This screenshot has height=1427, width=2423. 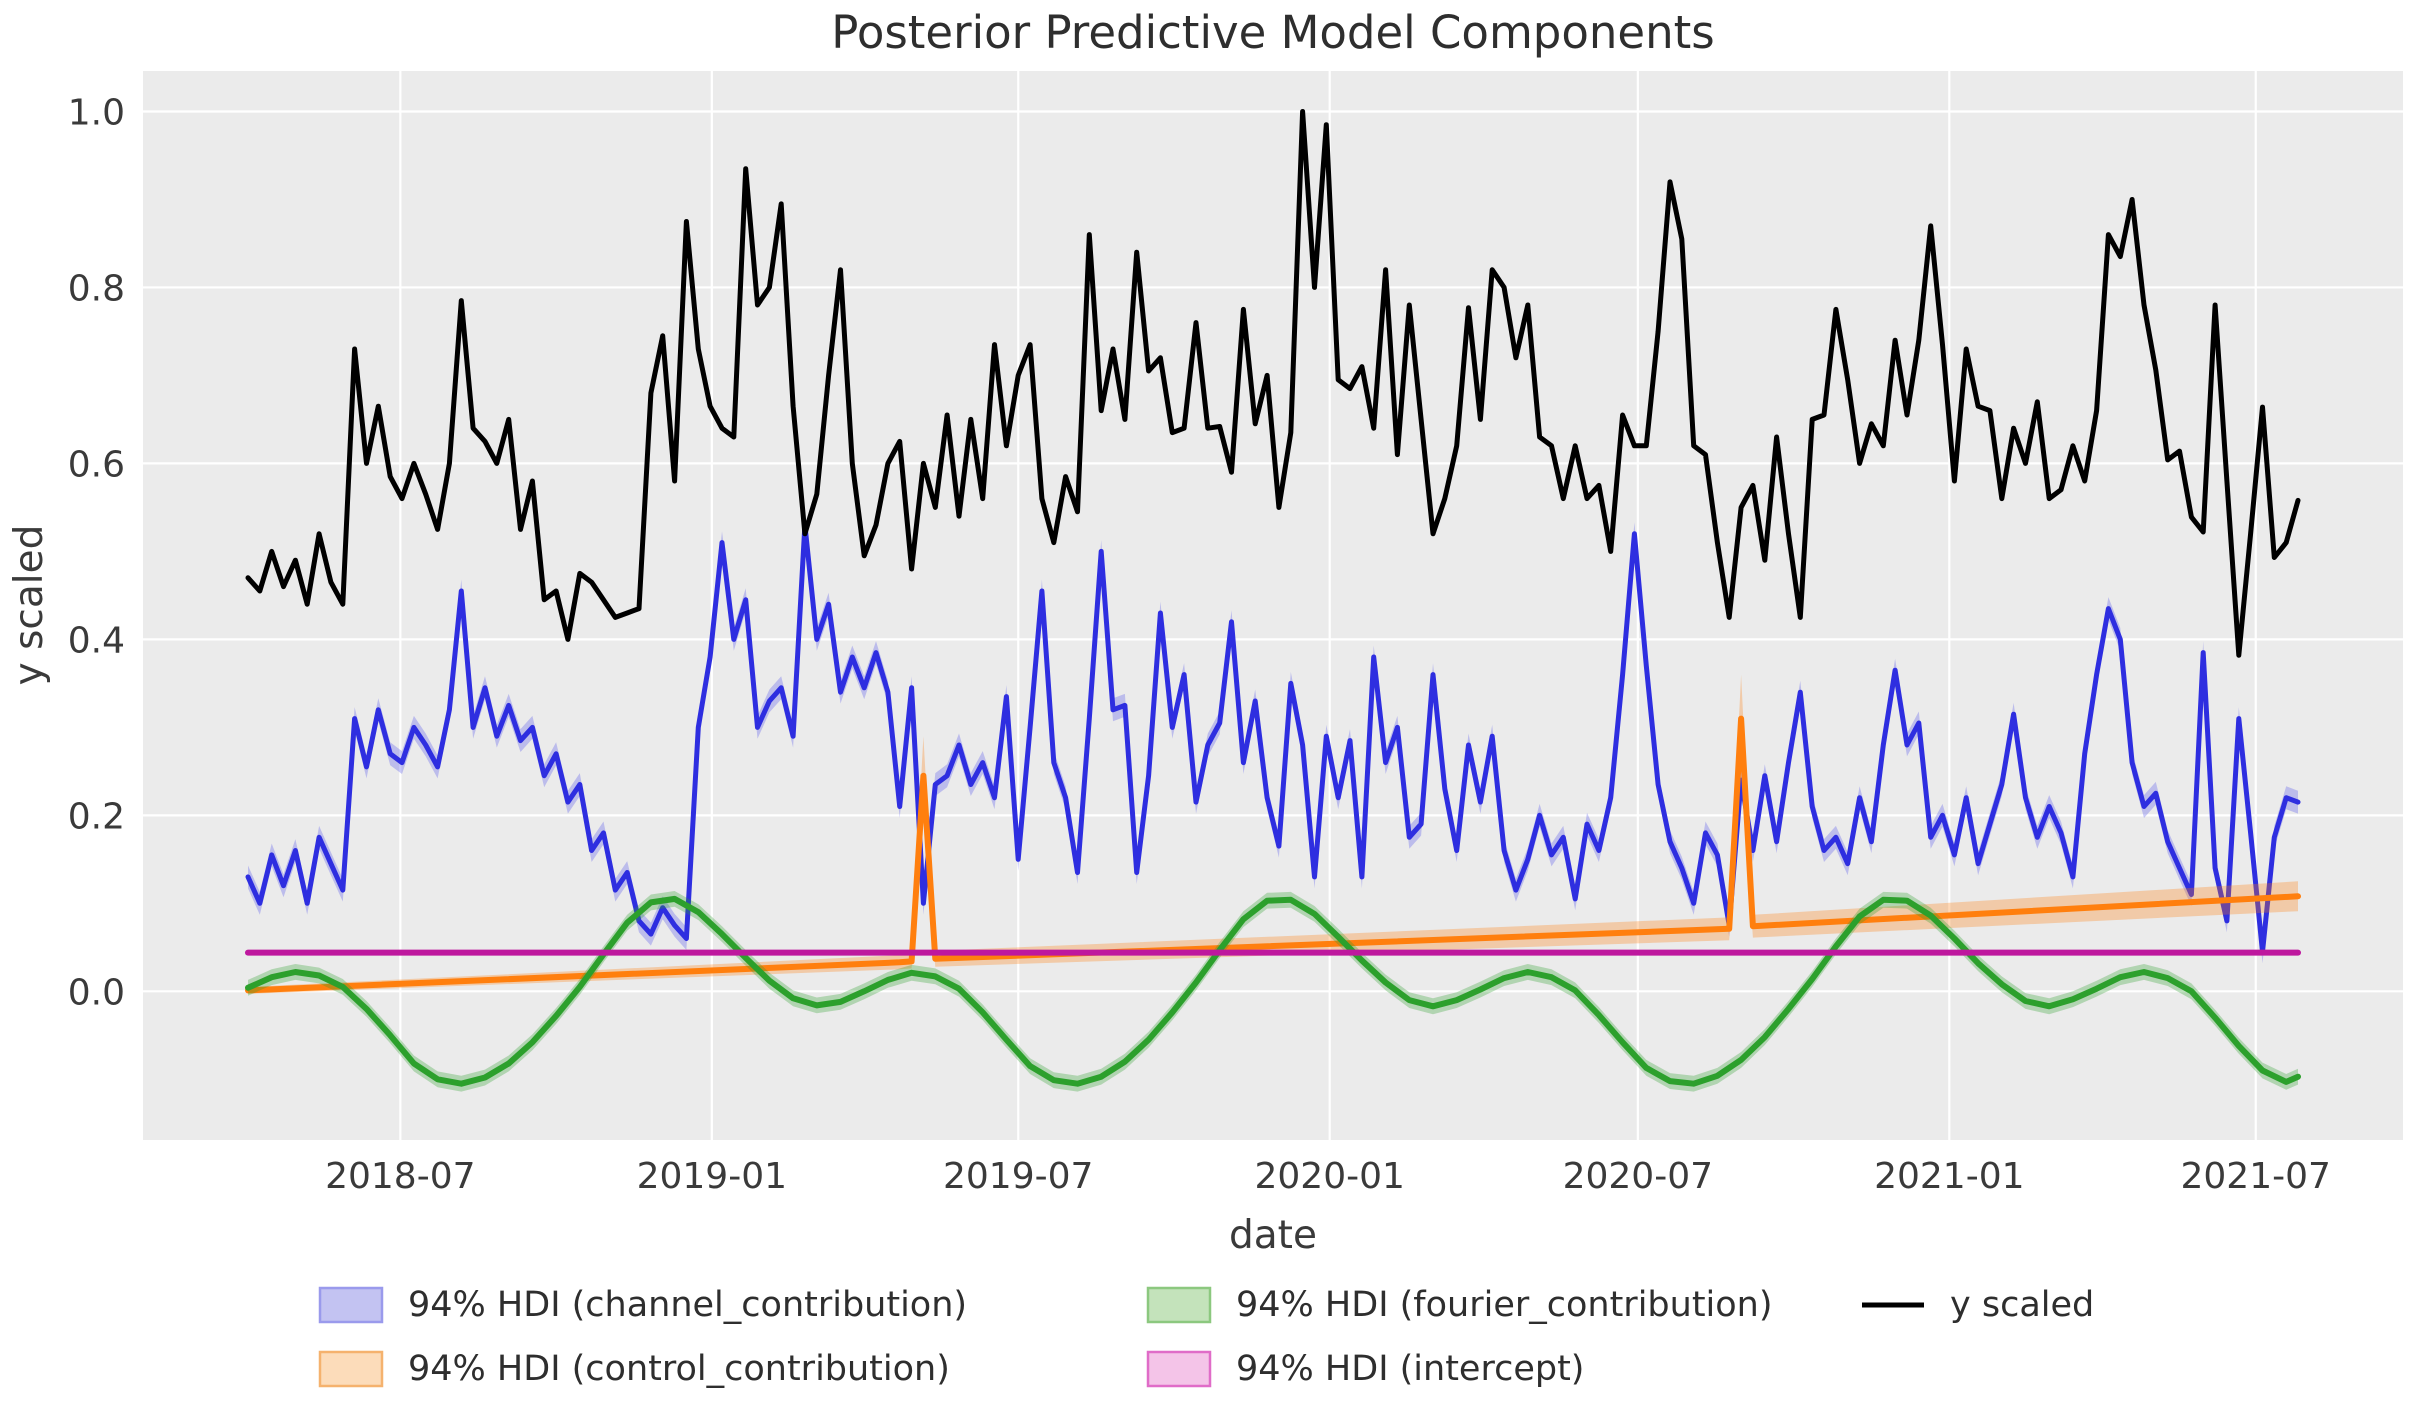 I want to click on x-tick-label: 2021-07, so click(x=2256, y=1176).